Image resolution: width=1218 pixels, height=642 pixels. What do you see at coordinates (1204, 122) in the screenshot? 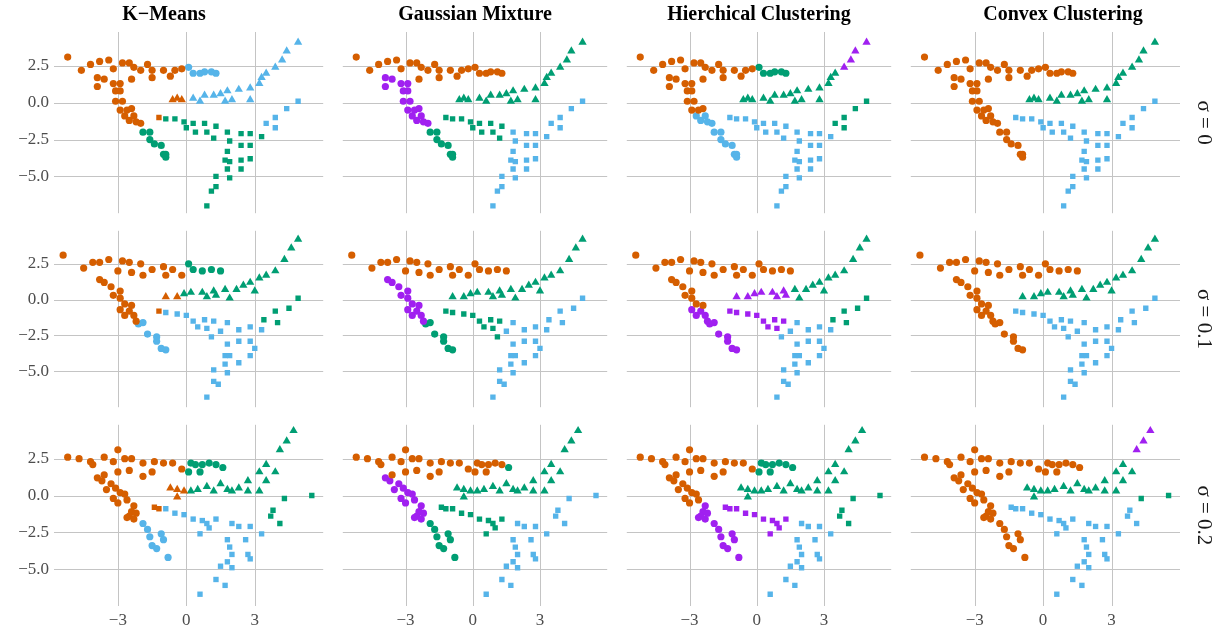
I see `y2-axis-title: σ = 0` at bounding box center [1204, 122].